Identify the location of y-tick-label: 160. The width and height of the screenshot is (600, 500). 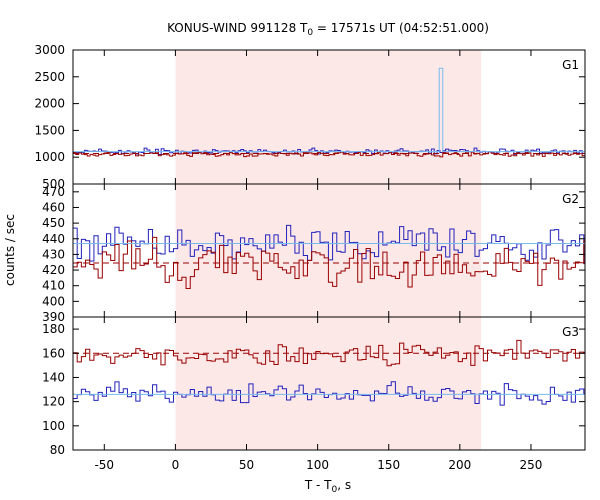
(53, 353).